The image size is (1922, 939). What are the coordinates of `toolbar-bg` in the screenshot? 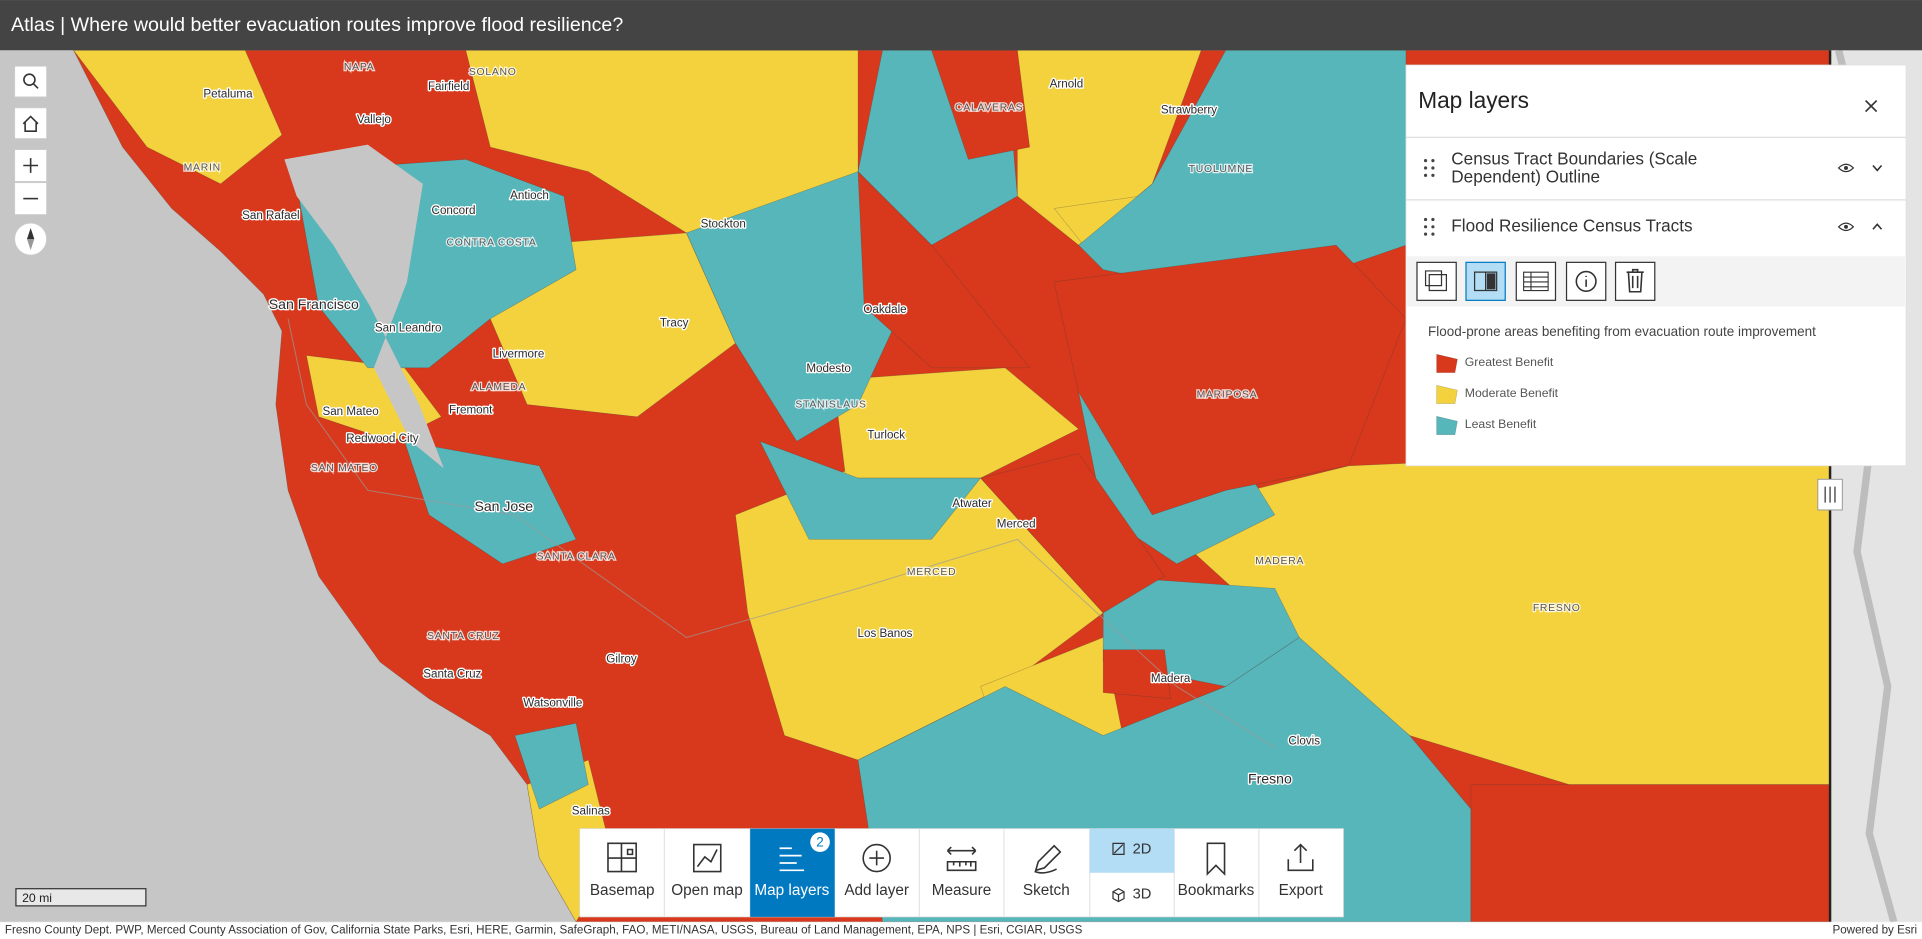 It's located at (961, 873).